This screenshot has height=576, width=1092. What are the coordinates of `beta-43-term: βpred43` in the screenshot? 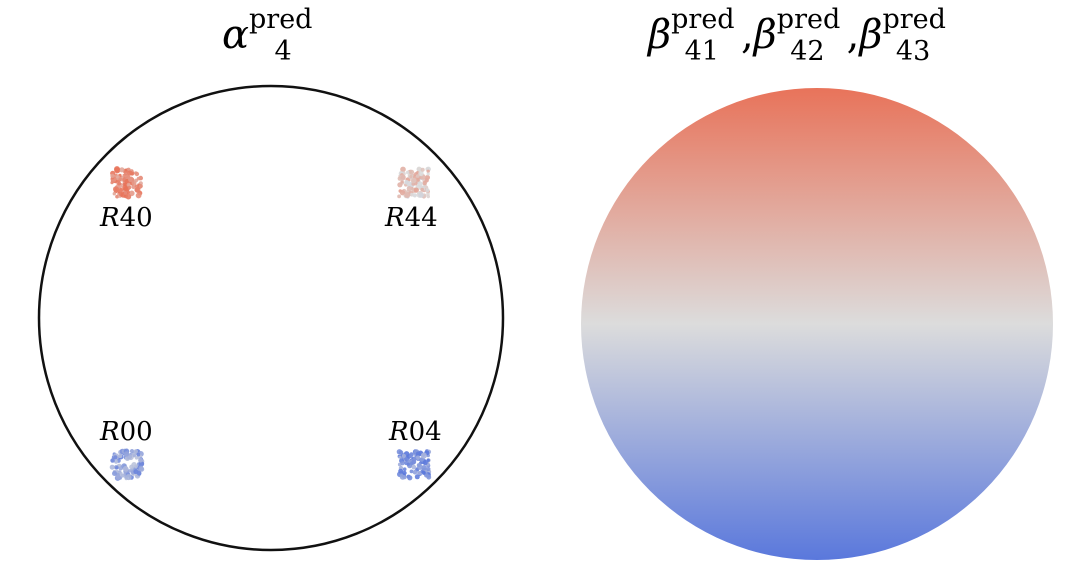 It's located at (902, 35).